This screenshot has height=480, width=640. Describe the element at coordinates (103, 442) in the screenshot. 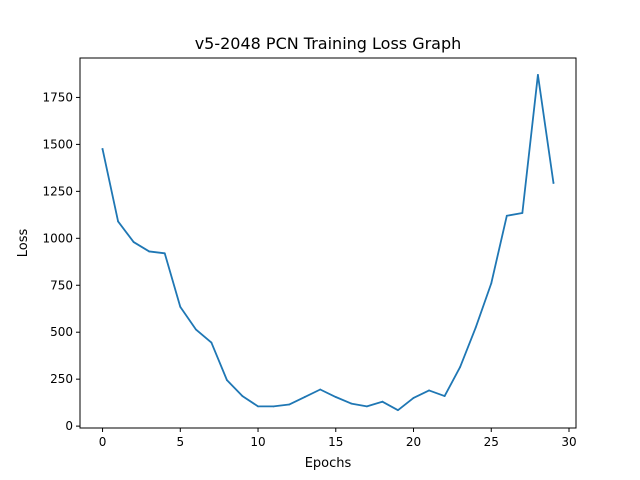

I see `x-tick-label: 0` at that location.